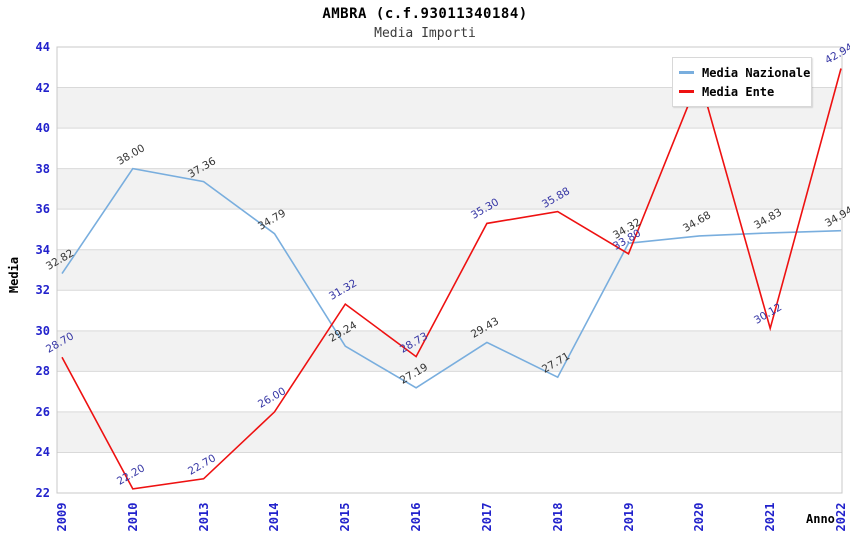 This screenshot has width=850, height=550. What do you see at coordinates (42, 128) in the screenshot?
I see `y-tick-label: 40` at bounding box center [42, 128].